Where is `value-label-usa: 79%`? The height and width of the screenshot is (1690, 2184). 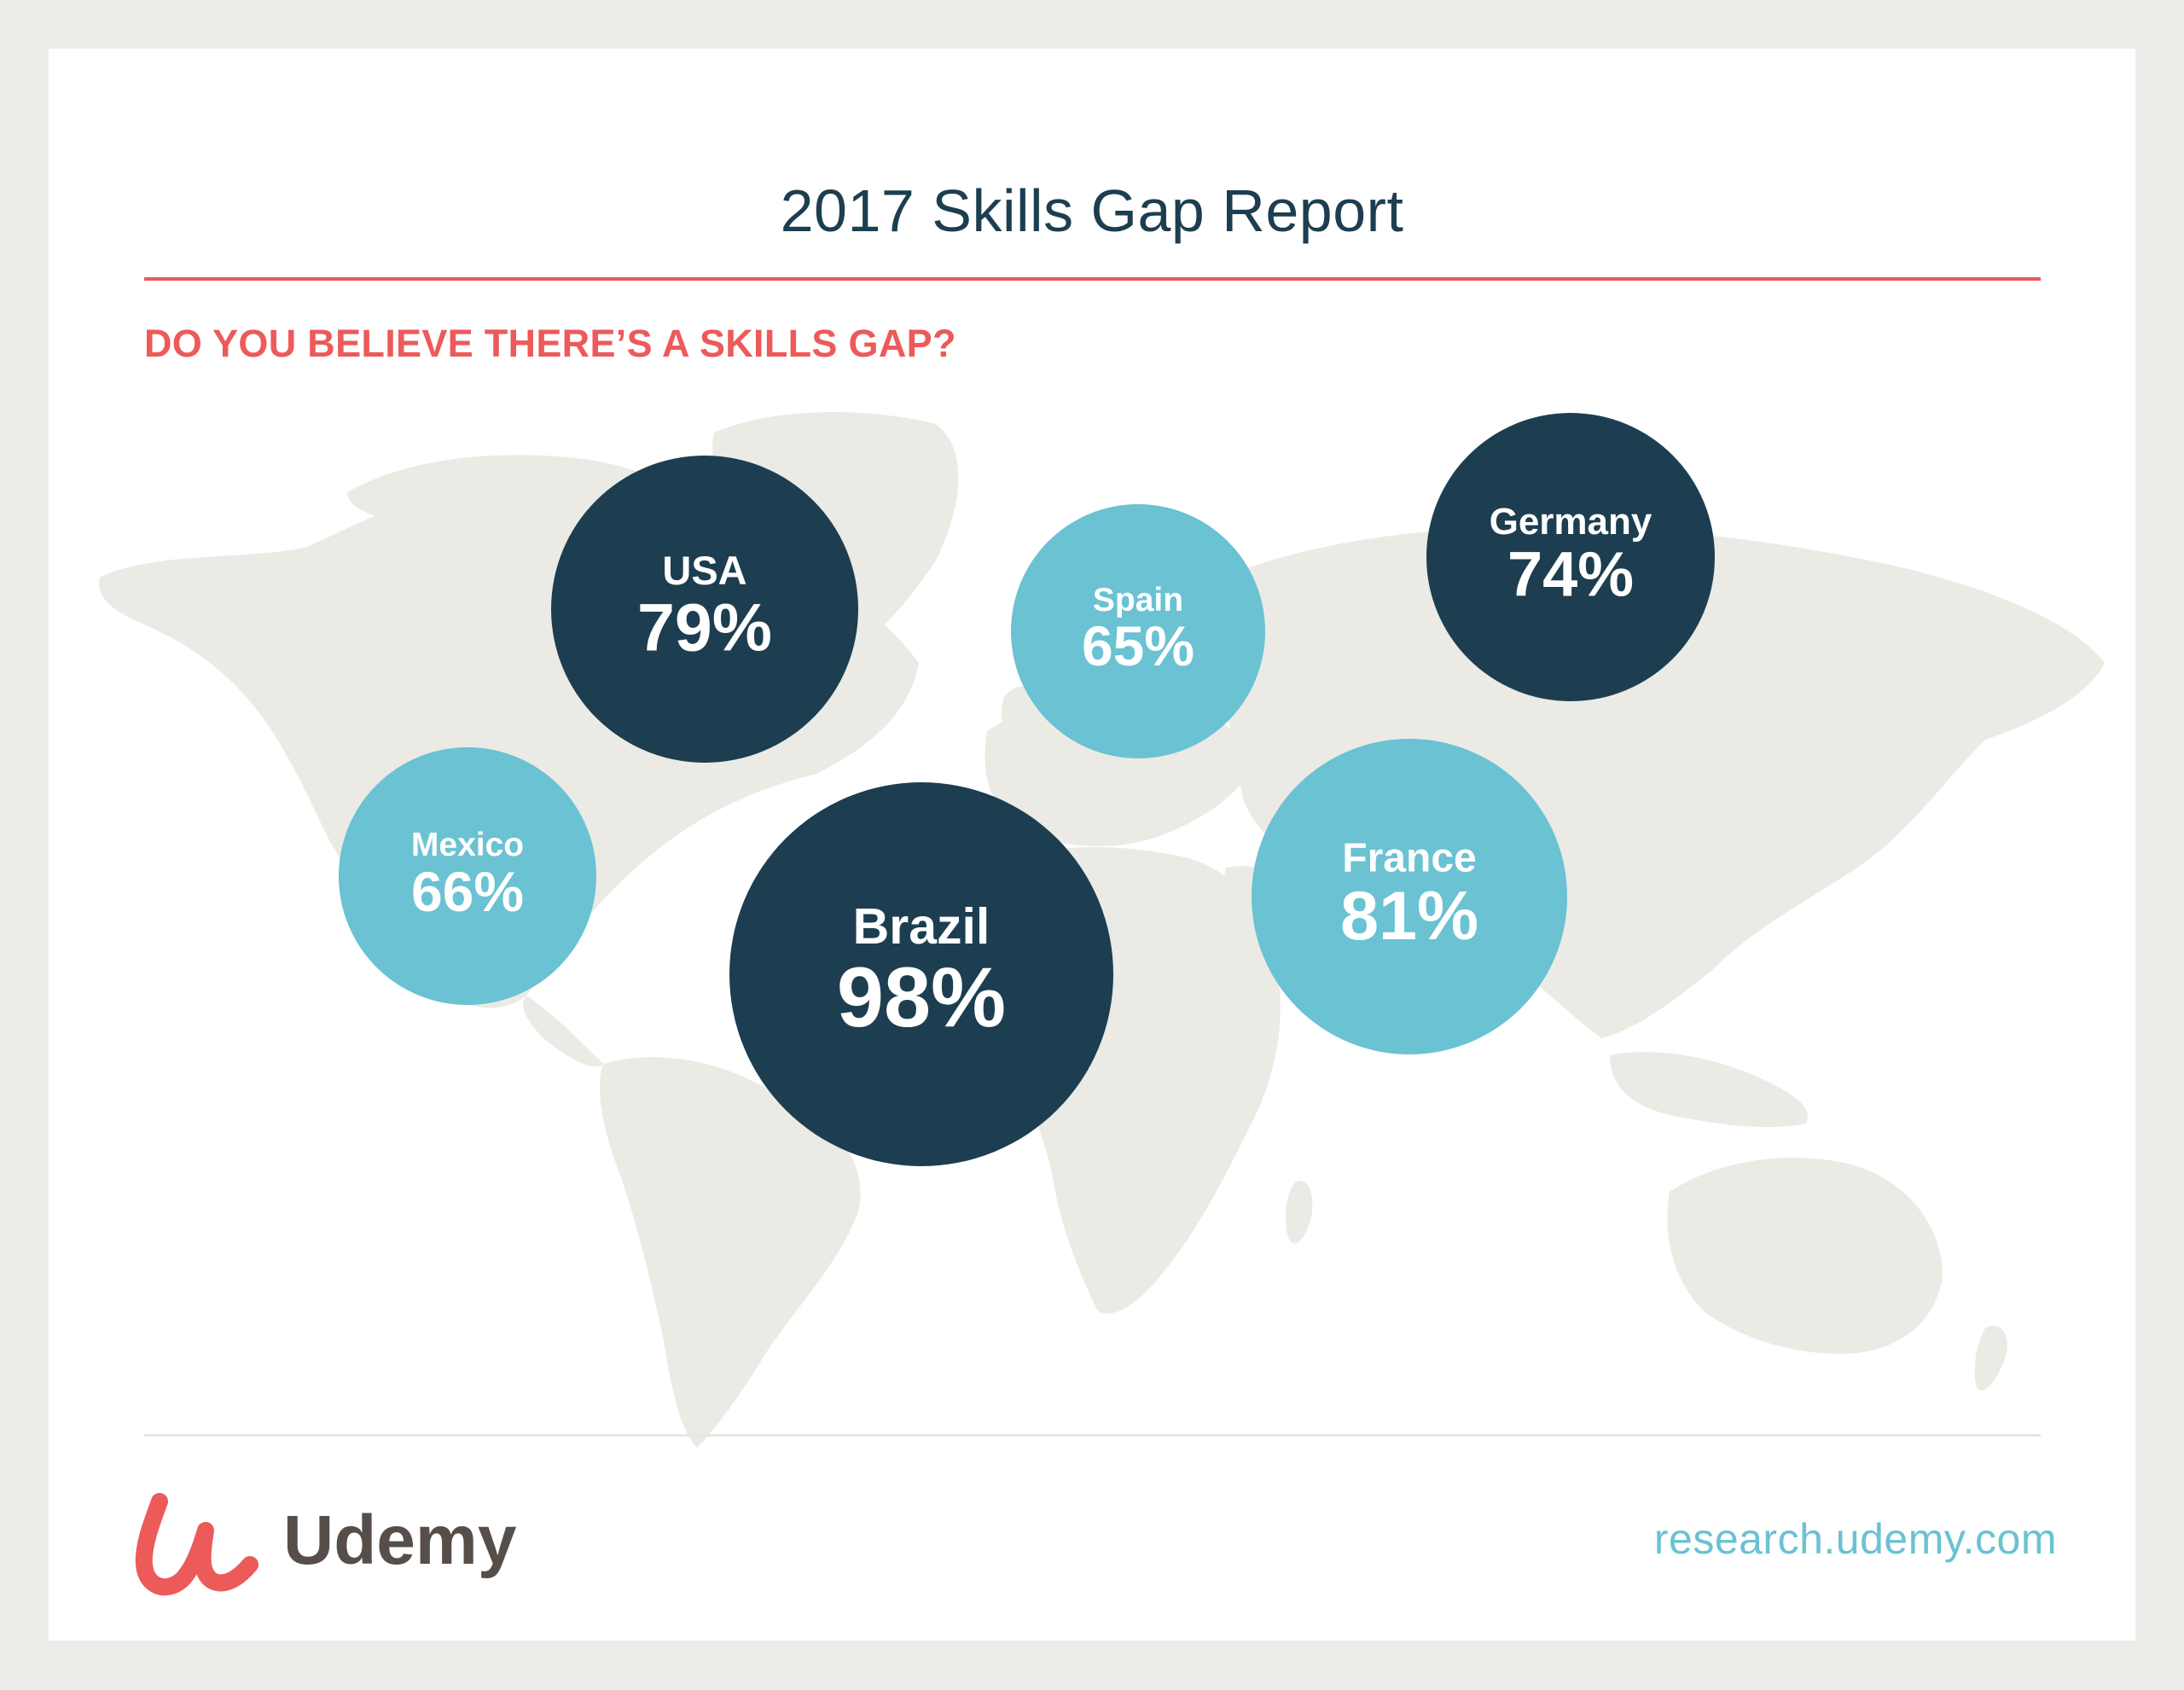
value-label-usa: 79% is located at coordinates (704, 627).